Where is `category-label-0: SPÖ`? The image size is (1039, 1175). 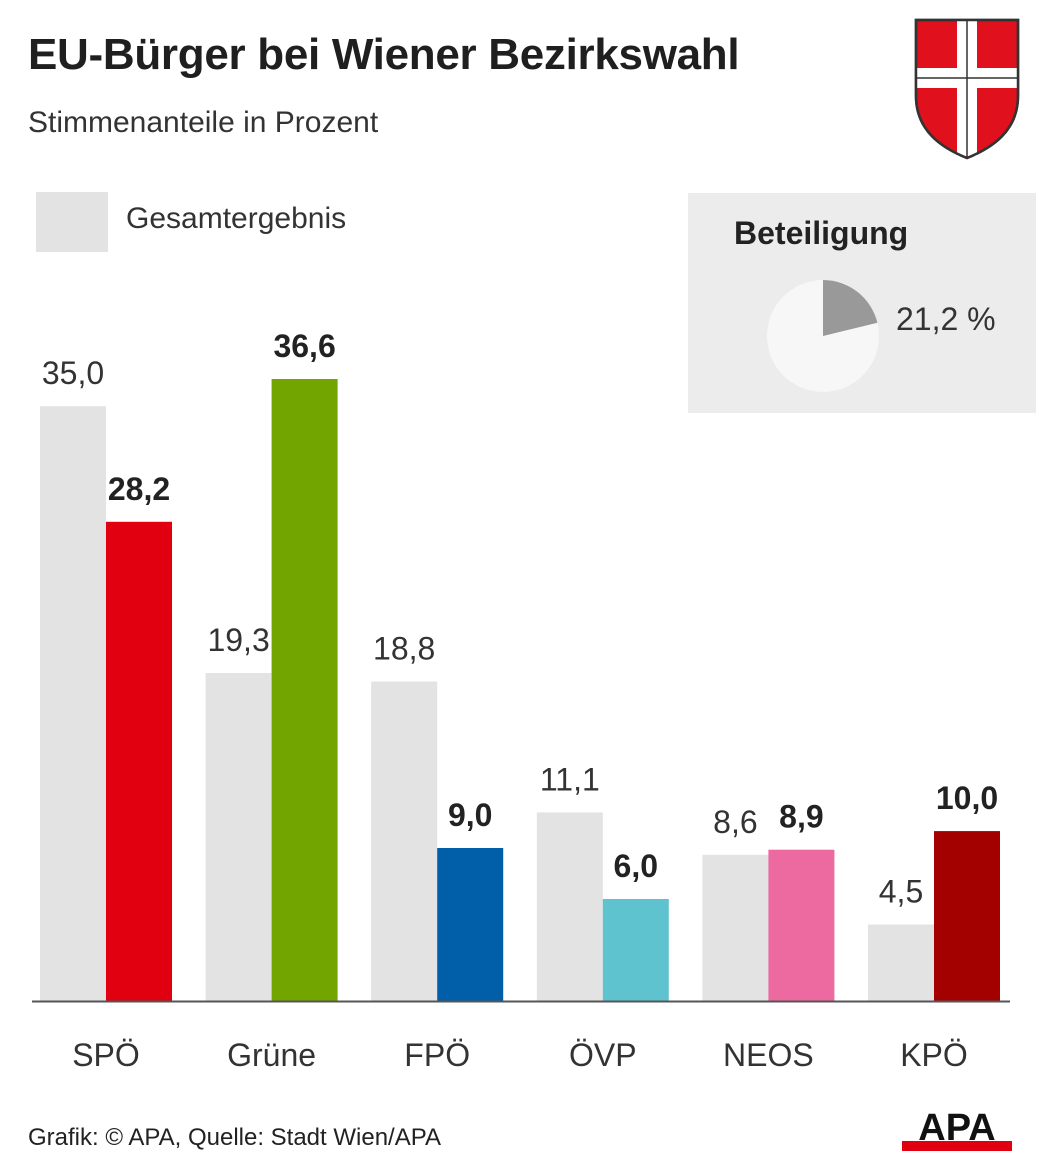 category-label-0: SPÖ is located at coordinates (106, 1055).